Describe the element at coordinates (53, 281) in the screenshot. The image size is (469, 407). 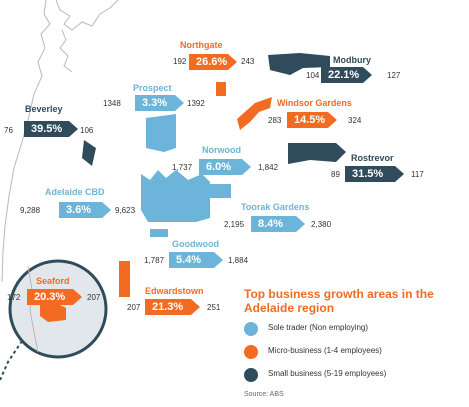
I see `seaford-label: Seaford` at that location.